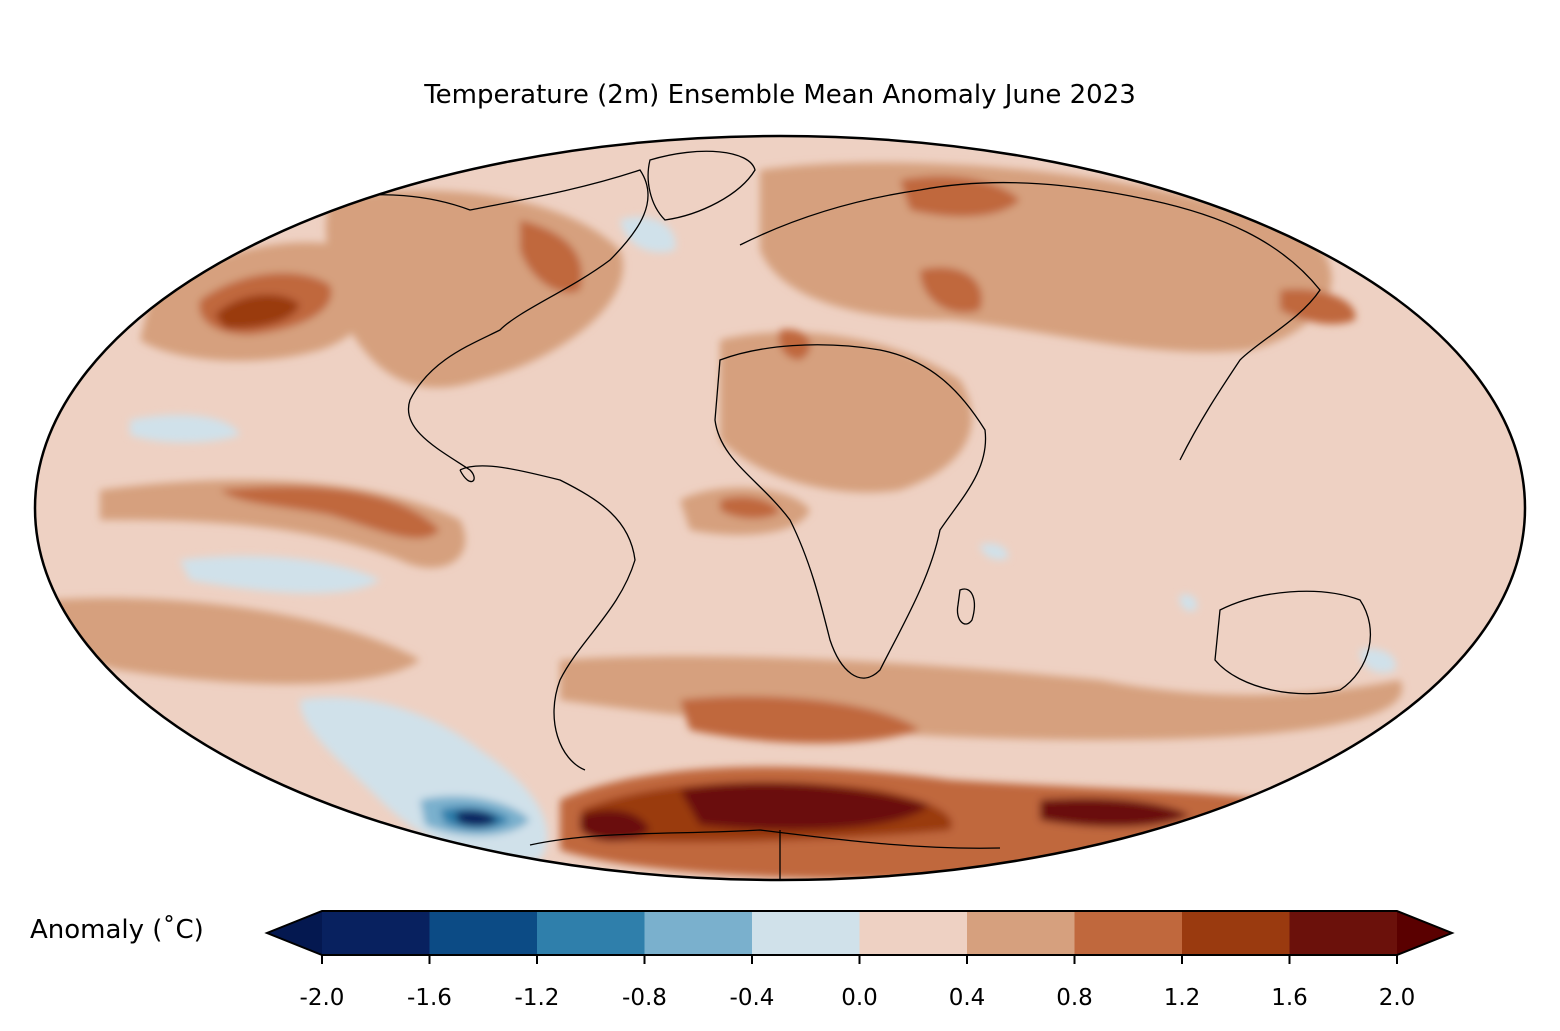 The height and width of the screenshot is (1031, 1560). What do you see at coordinates (805, 806) in the screenshot?
I see `antarctic-strong-warm` at bounding box center [805, 806].